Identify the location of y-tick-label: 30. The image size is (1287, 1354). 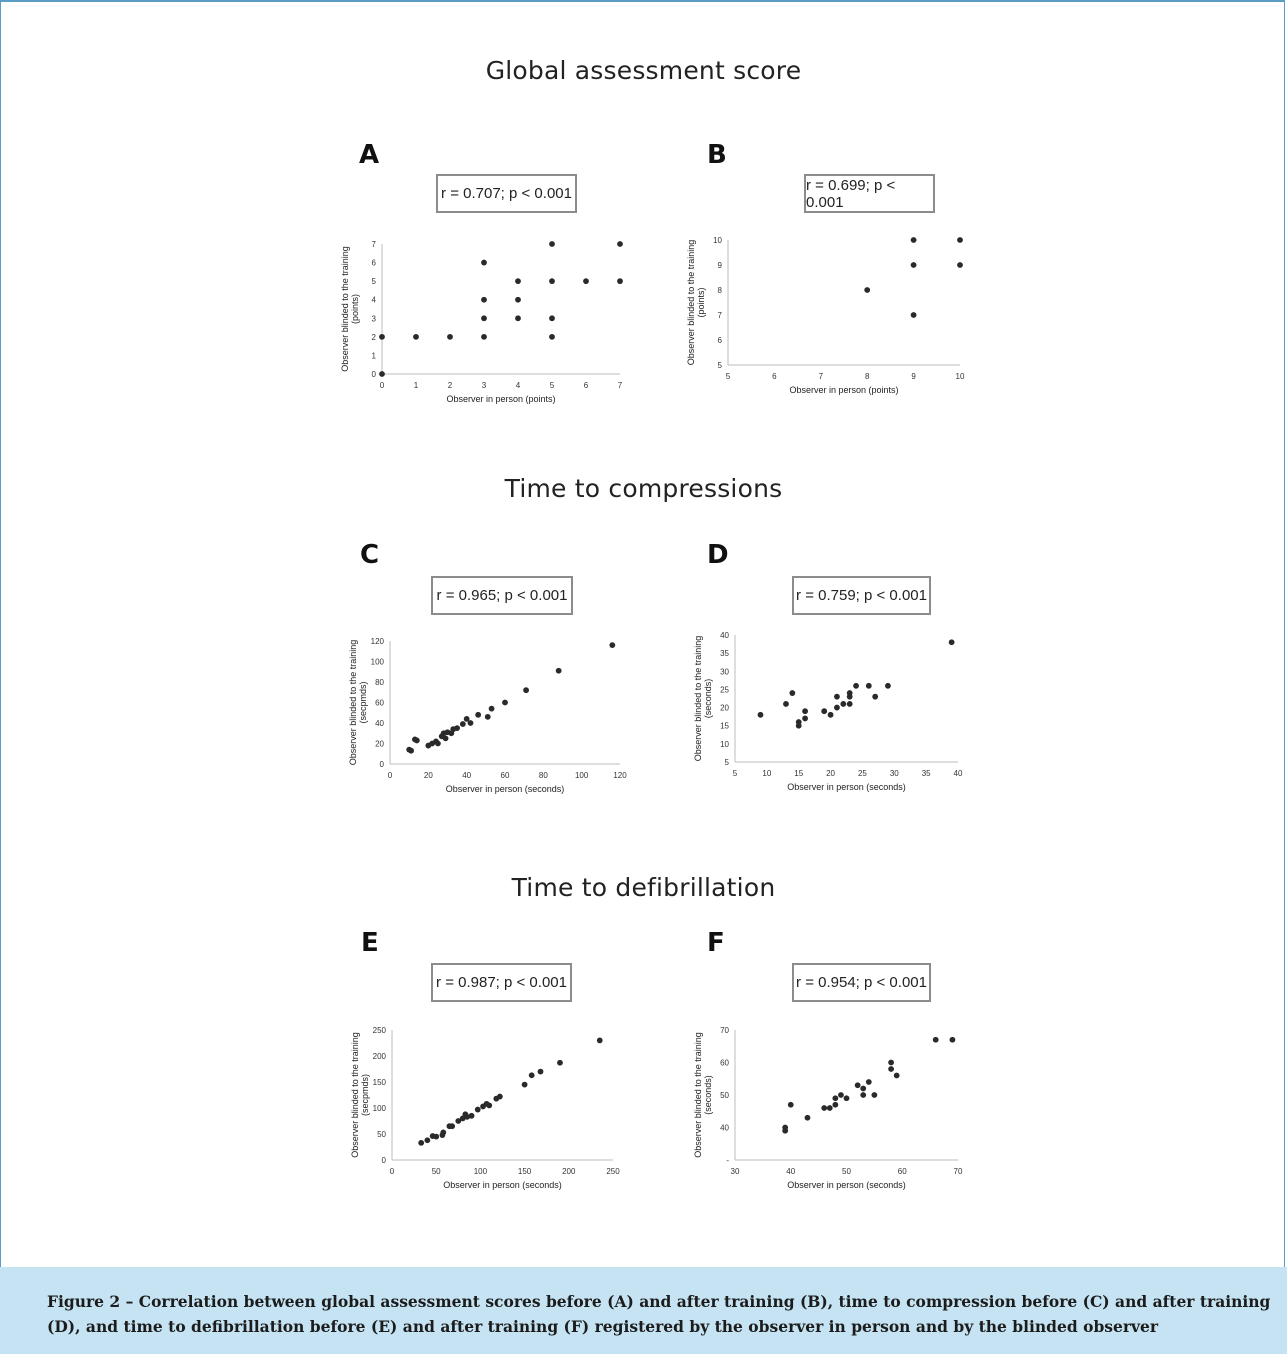
(724, 671).